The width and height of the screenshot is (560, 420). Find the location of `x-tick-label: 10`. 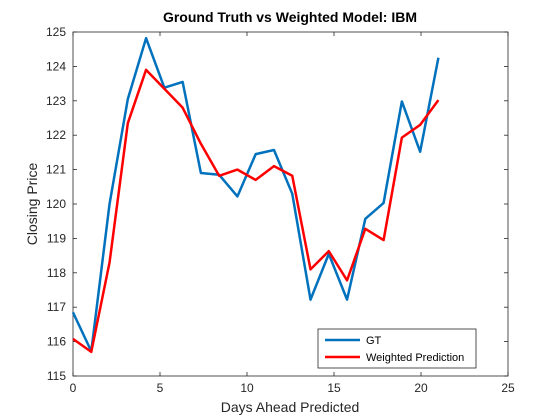

x-tick-label: 10 is located at coordinates (247, 388).